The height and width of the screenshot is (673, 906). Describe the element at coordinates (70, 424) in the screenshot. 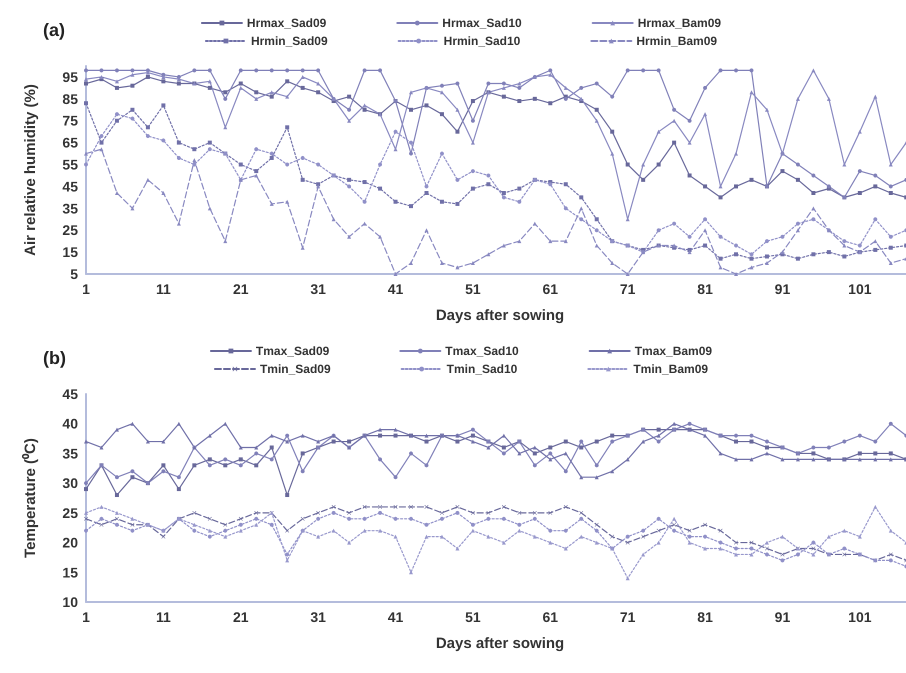

I see `y-tick-label: 40` at that location.